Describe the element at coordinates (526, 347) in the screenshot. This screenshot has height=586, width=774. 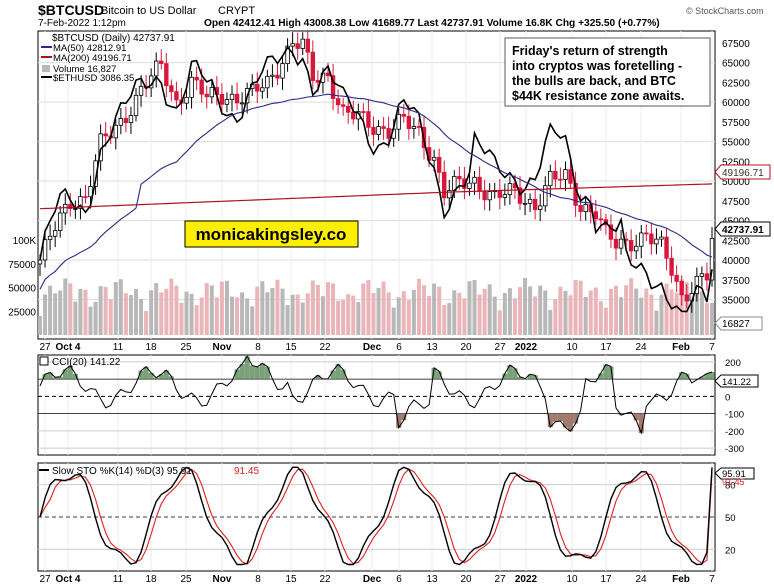
I see `x-tick-label: 2022` at that location.